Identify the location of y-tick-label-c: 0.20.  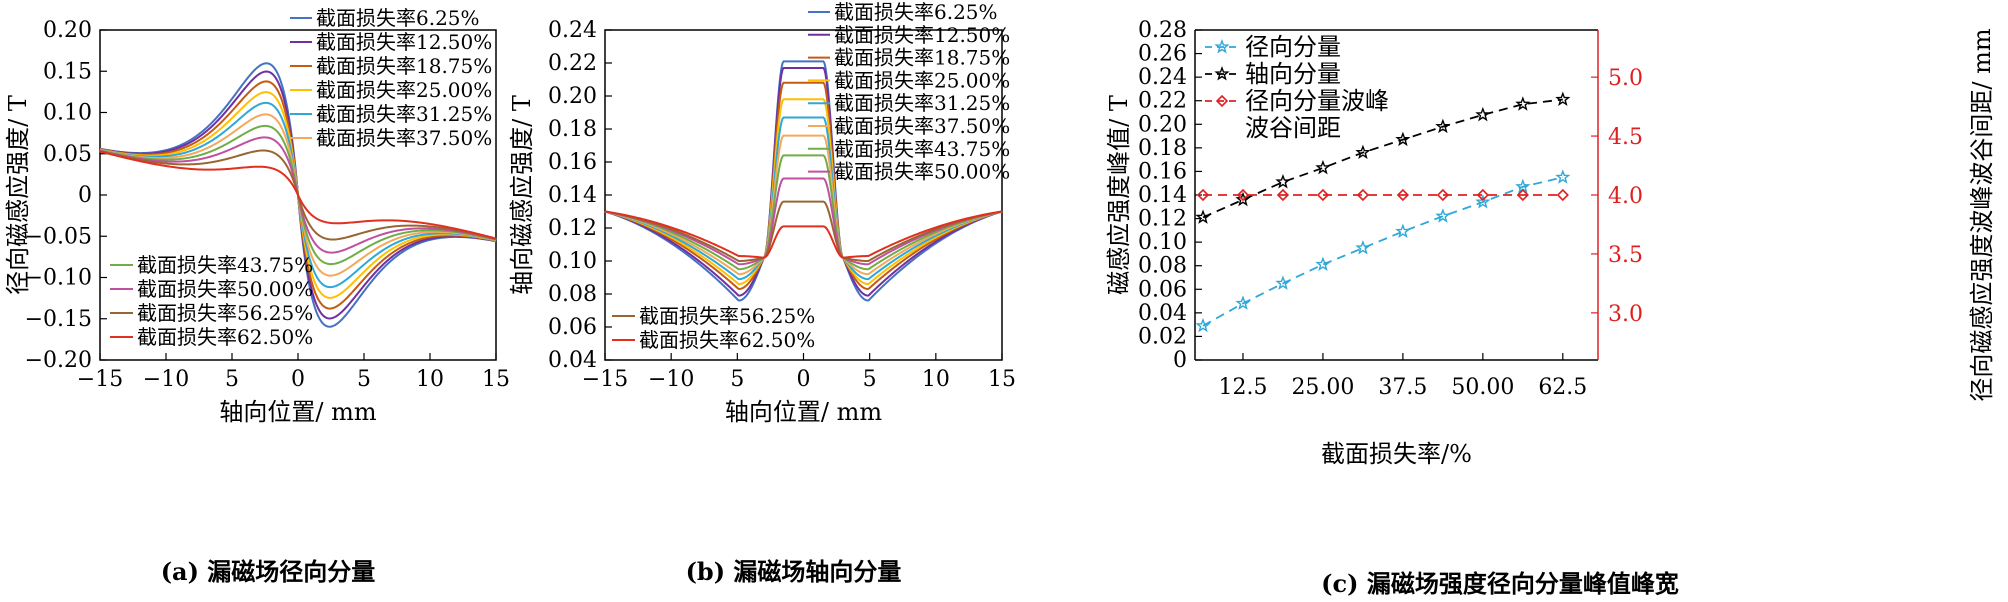
(1162, 124).